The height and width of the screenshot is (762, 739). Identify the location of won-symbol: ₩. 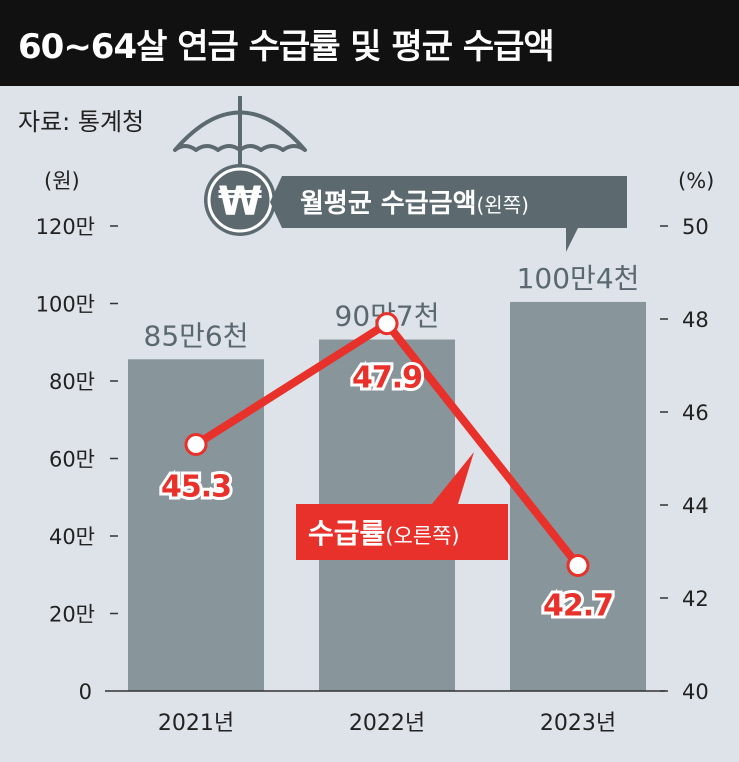
(240, 202).